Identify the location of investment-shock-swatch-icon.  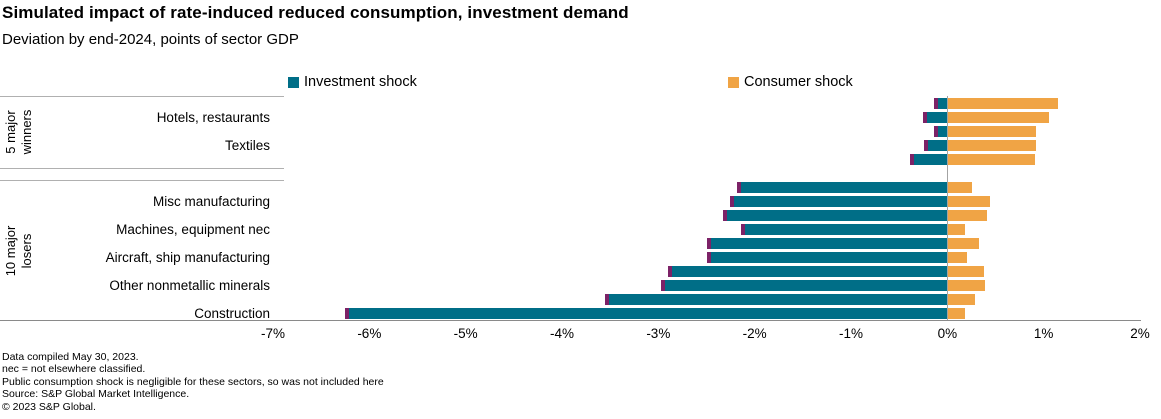
(293, 82).